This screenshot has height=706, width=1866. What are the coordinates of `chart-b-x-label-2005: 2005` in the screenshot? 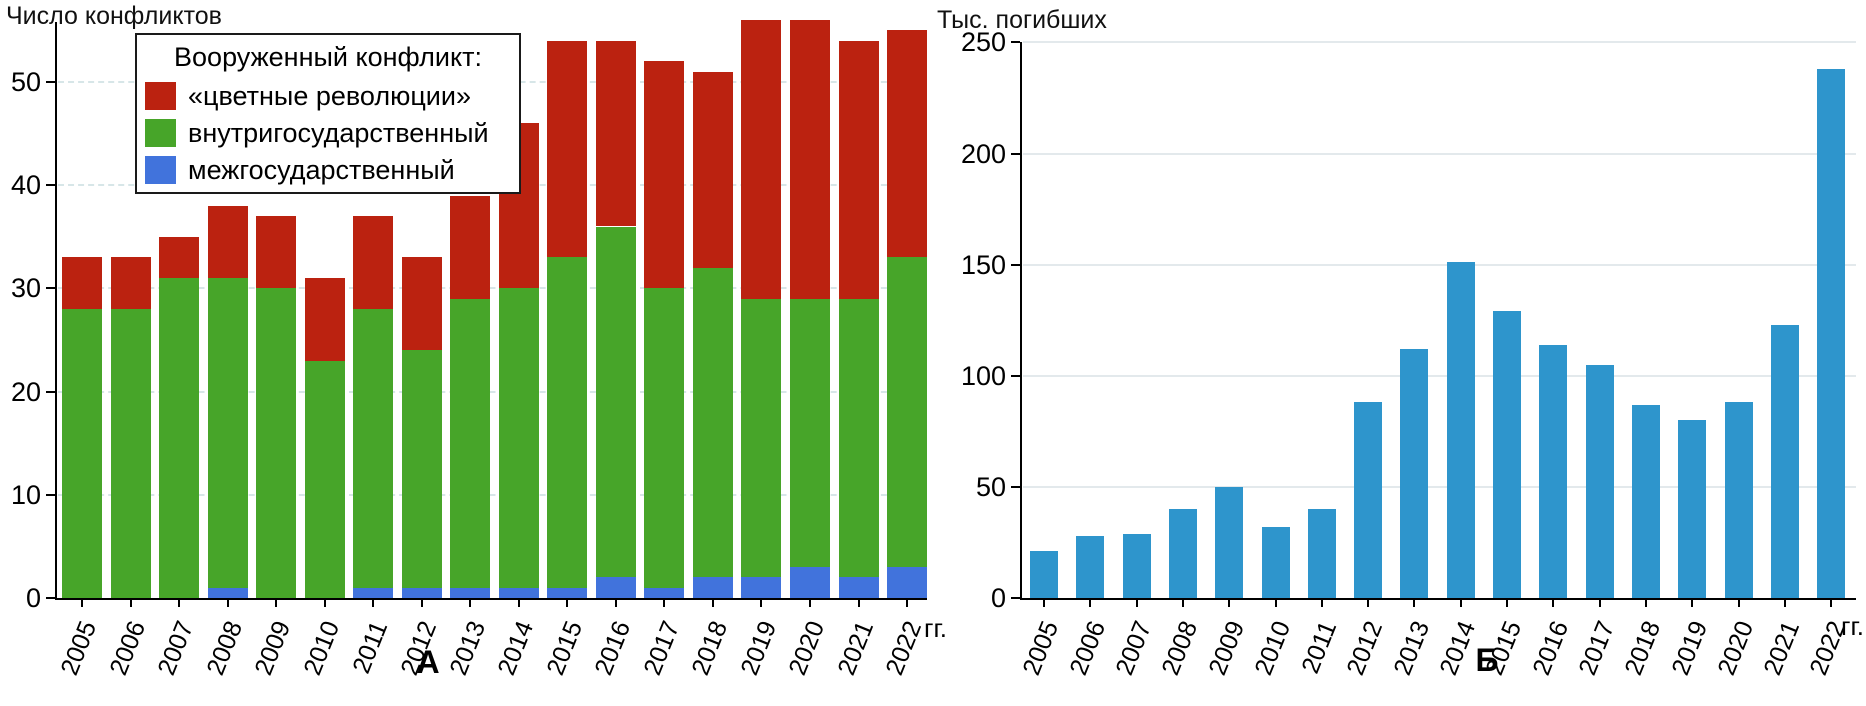 It's located at (1041, 648).